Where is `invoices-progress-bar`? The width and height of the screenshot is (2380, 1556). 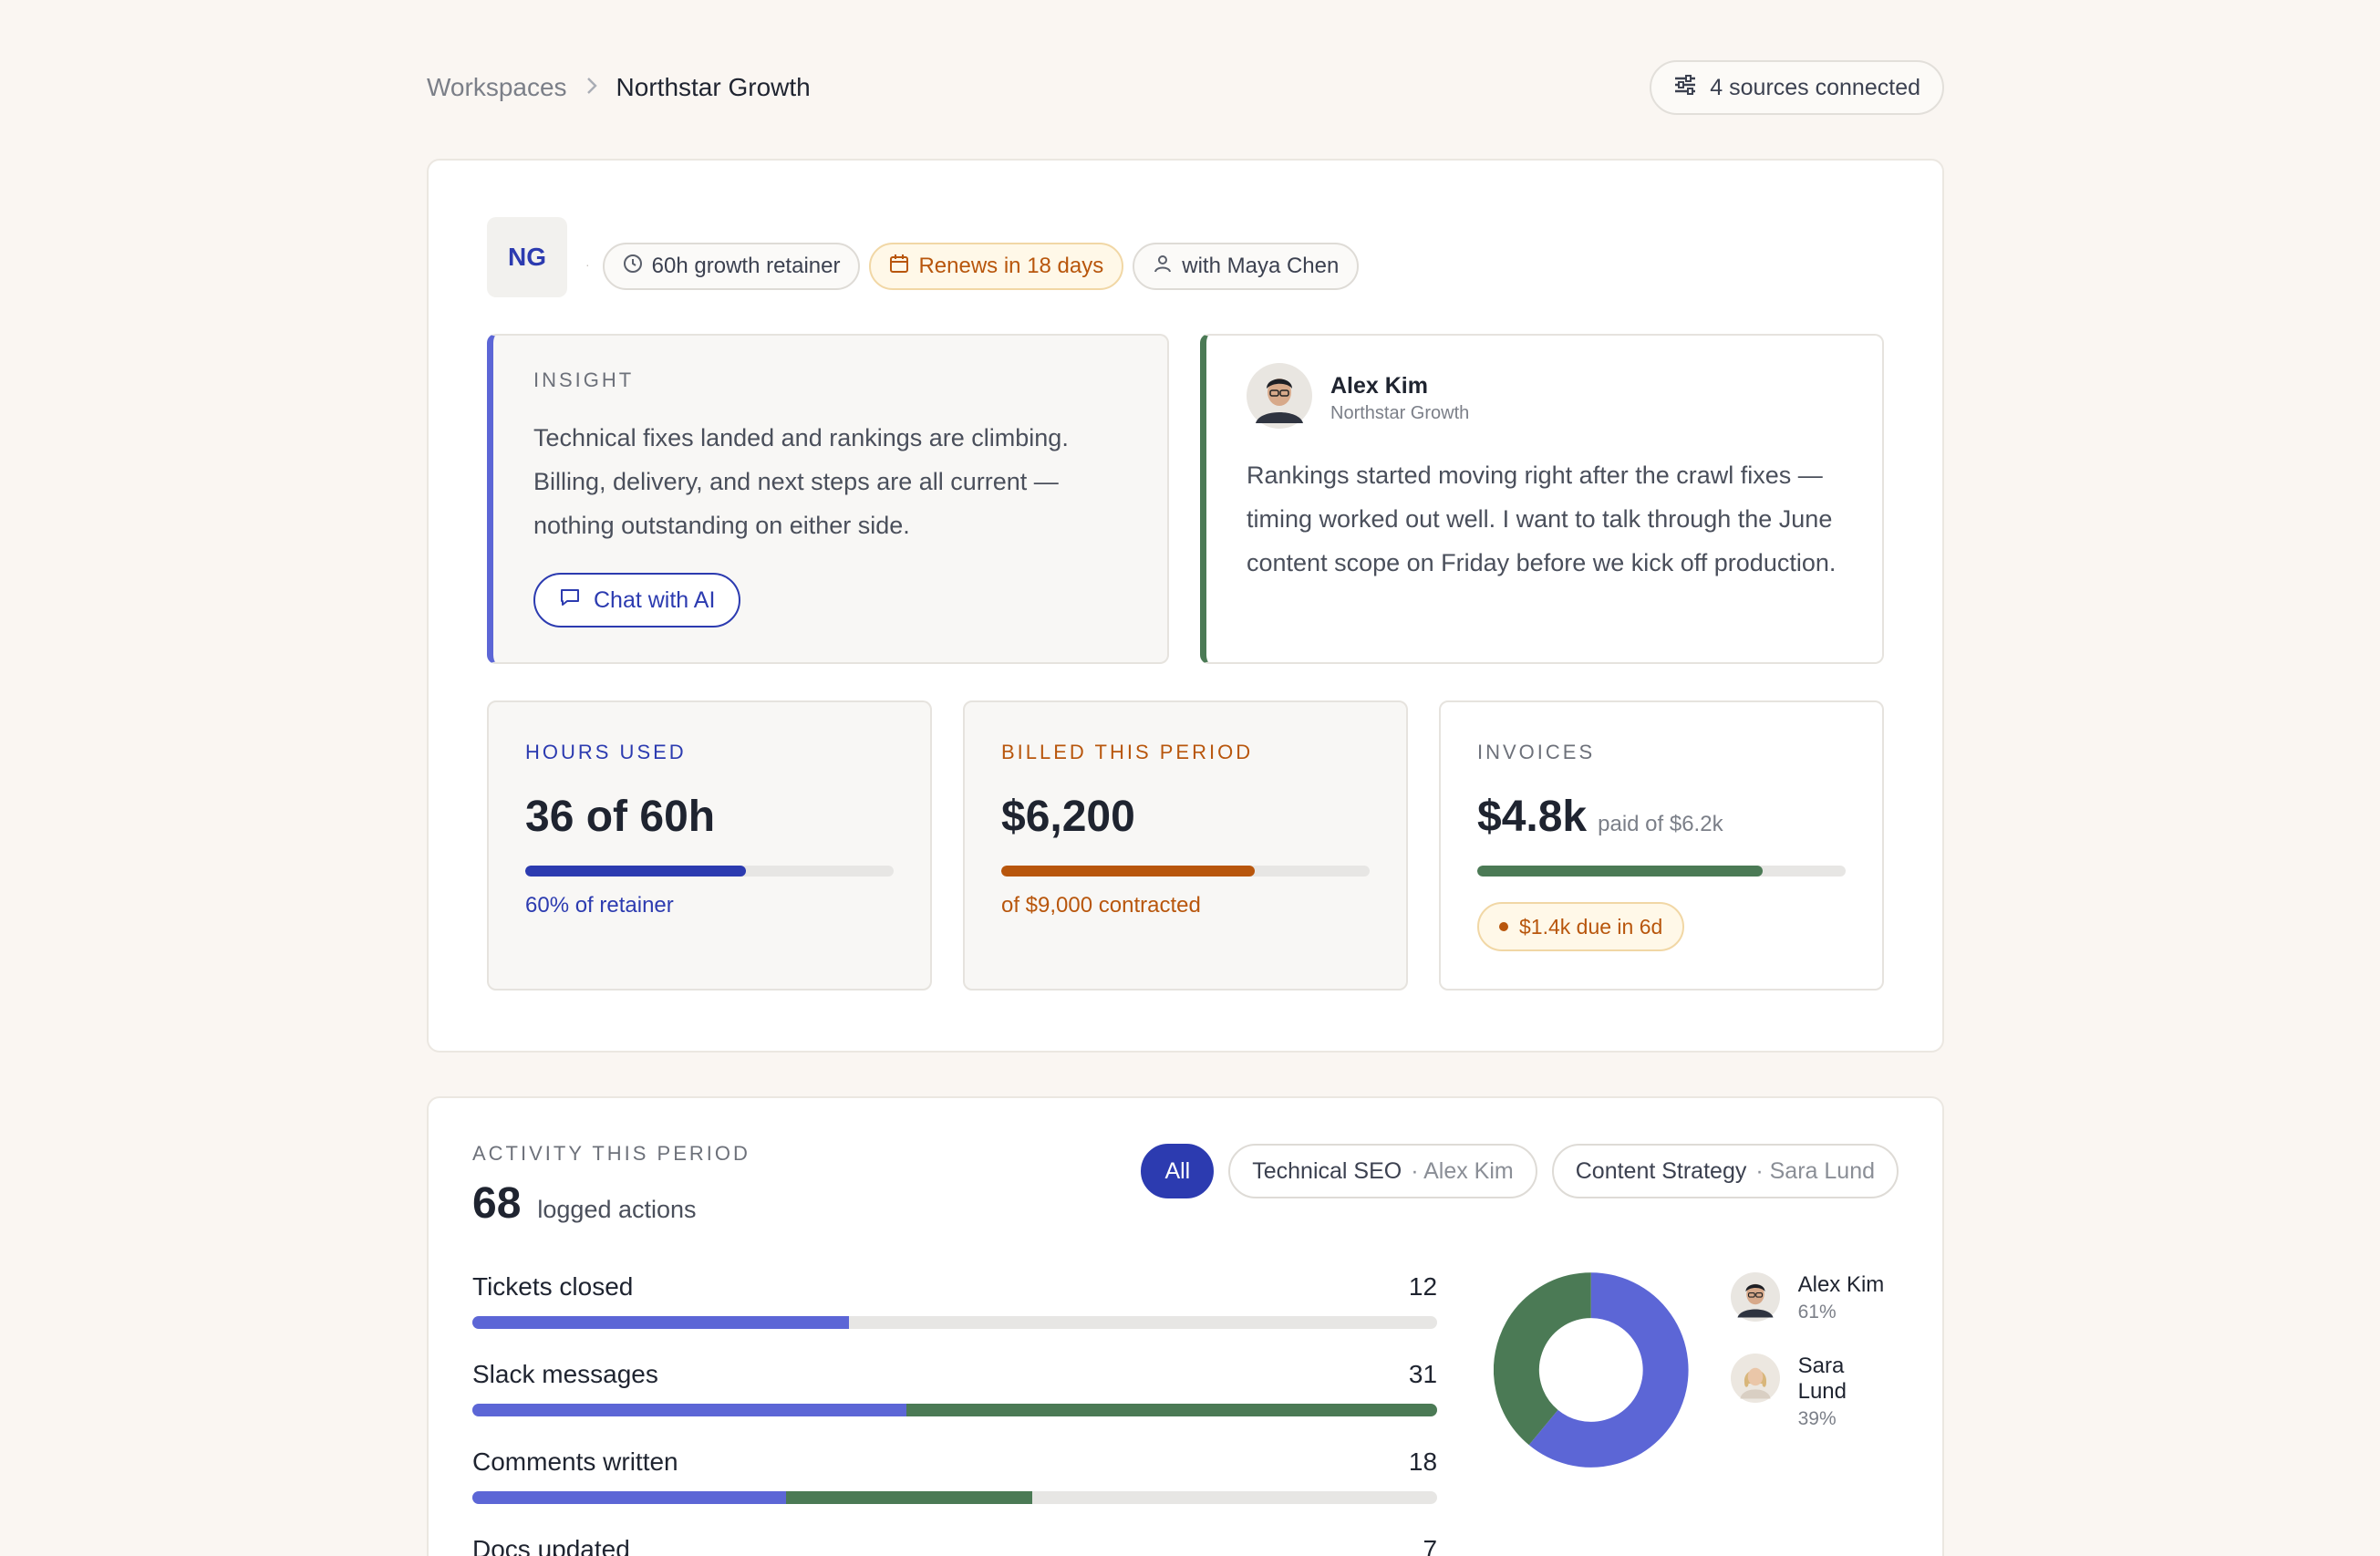
invoices-progress-bar is located at coordinates (1662, 871).